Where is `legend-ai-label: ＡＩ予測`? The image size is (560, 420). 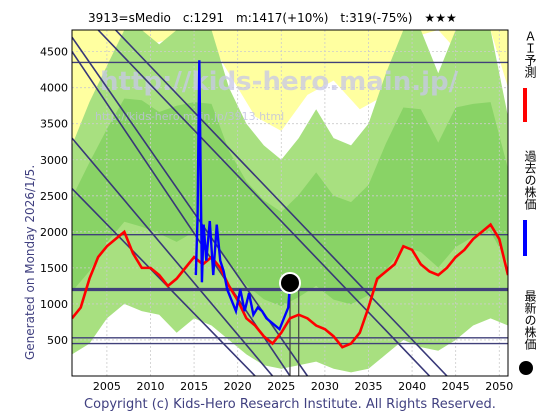 legend-ai-label: ＡＩ予測 is located at coordinates (530, 54).